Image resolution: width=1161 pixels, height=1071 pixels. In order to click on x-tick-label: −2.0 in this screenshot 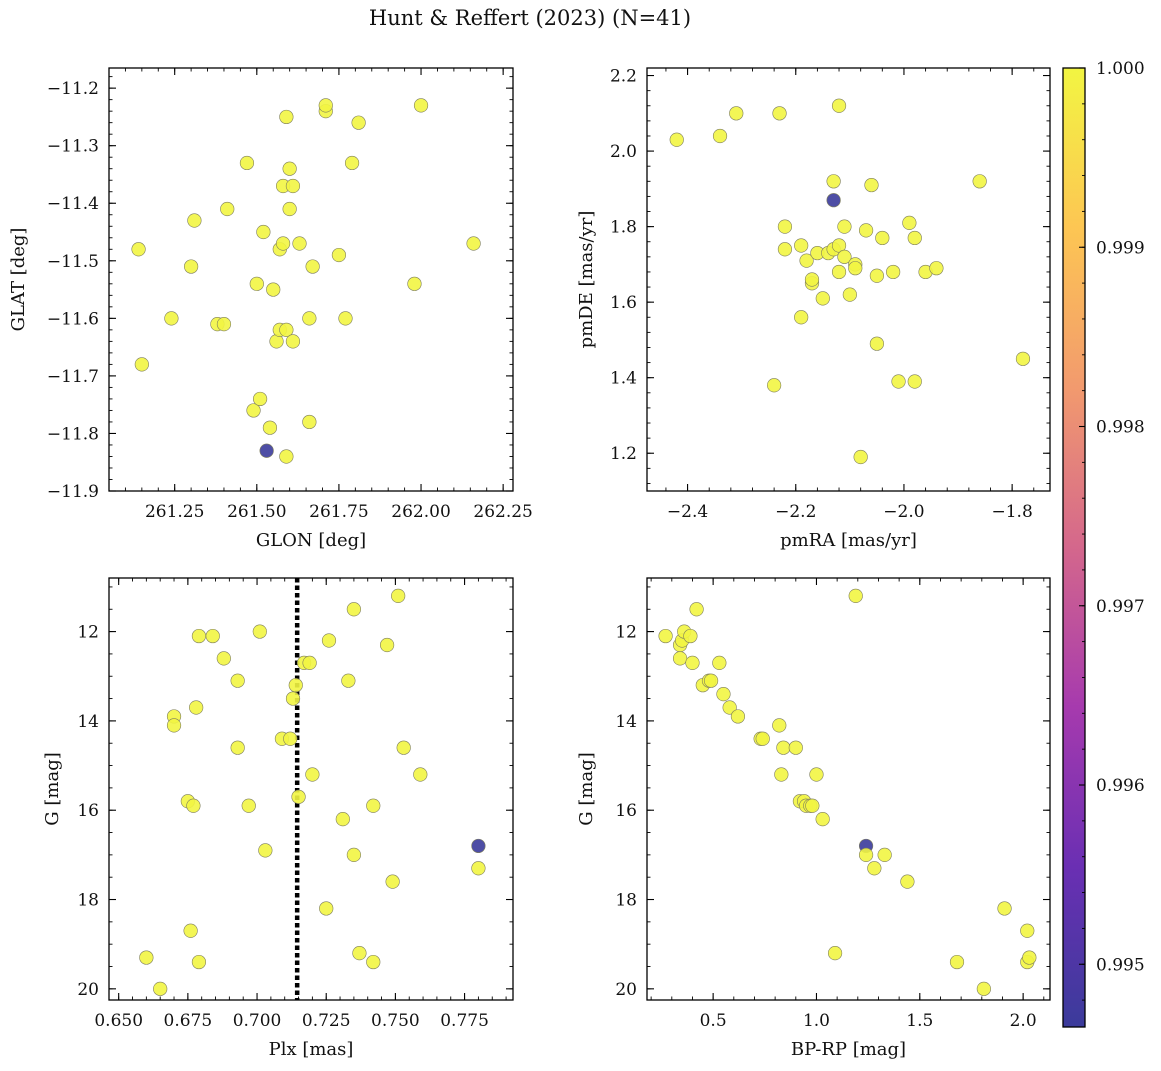, I will do `click(903, 512)`.